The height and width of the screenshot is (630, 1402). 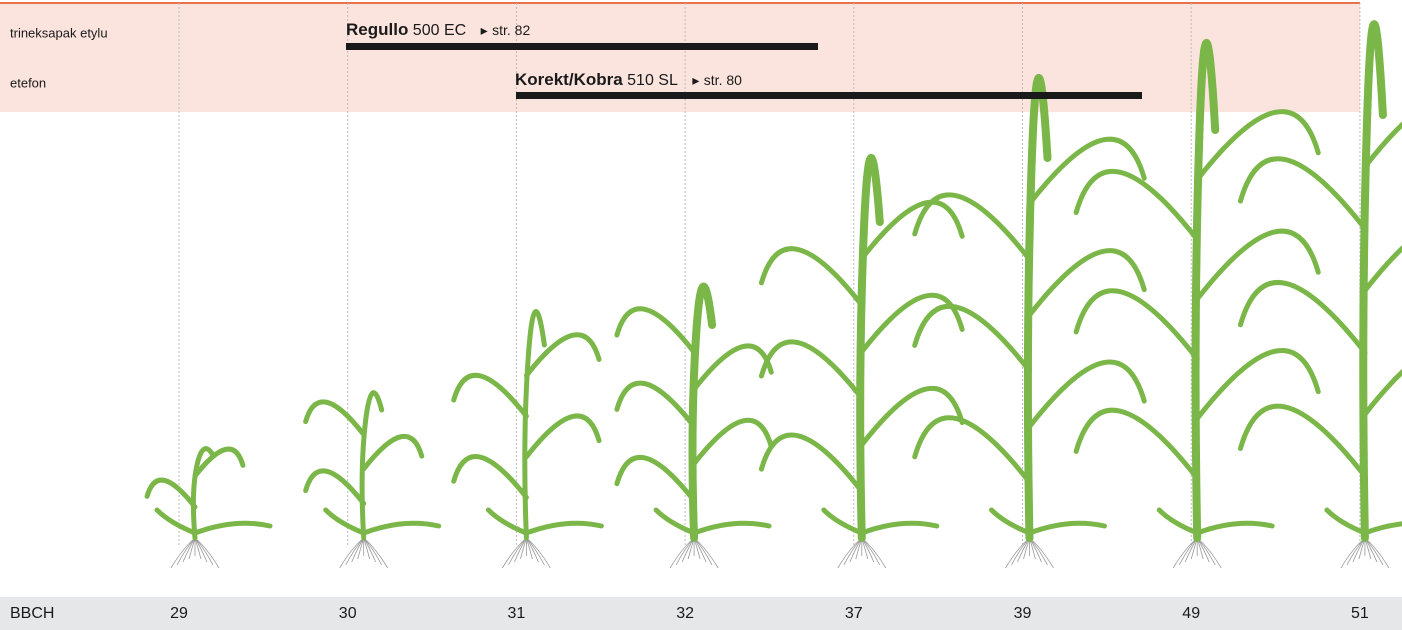 I want to click on product-label: Regullo 500 EC ▸ str. 82, so click(x=438, y=29).